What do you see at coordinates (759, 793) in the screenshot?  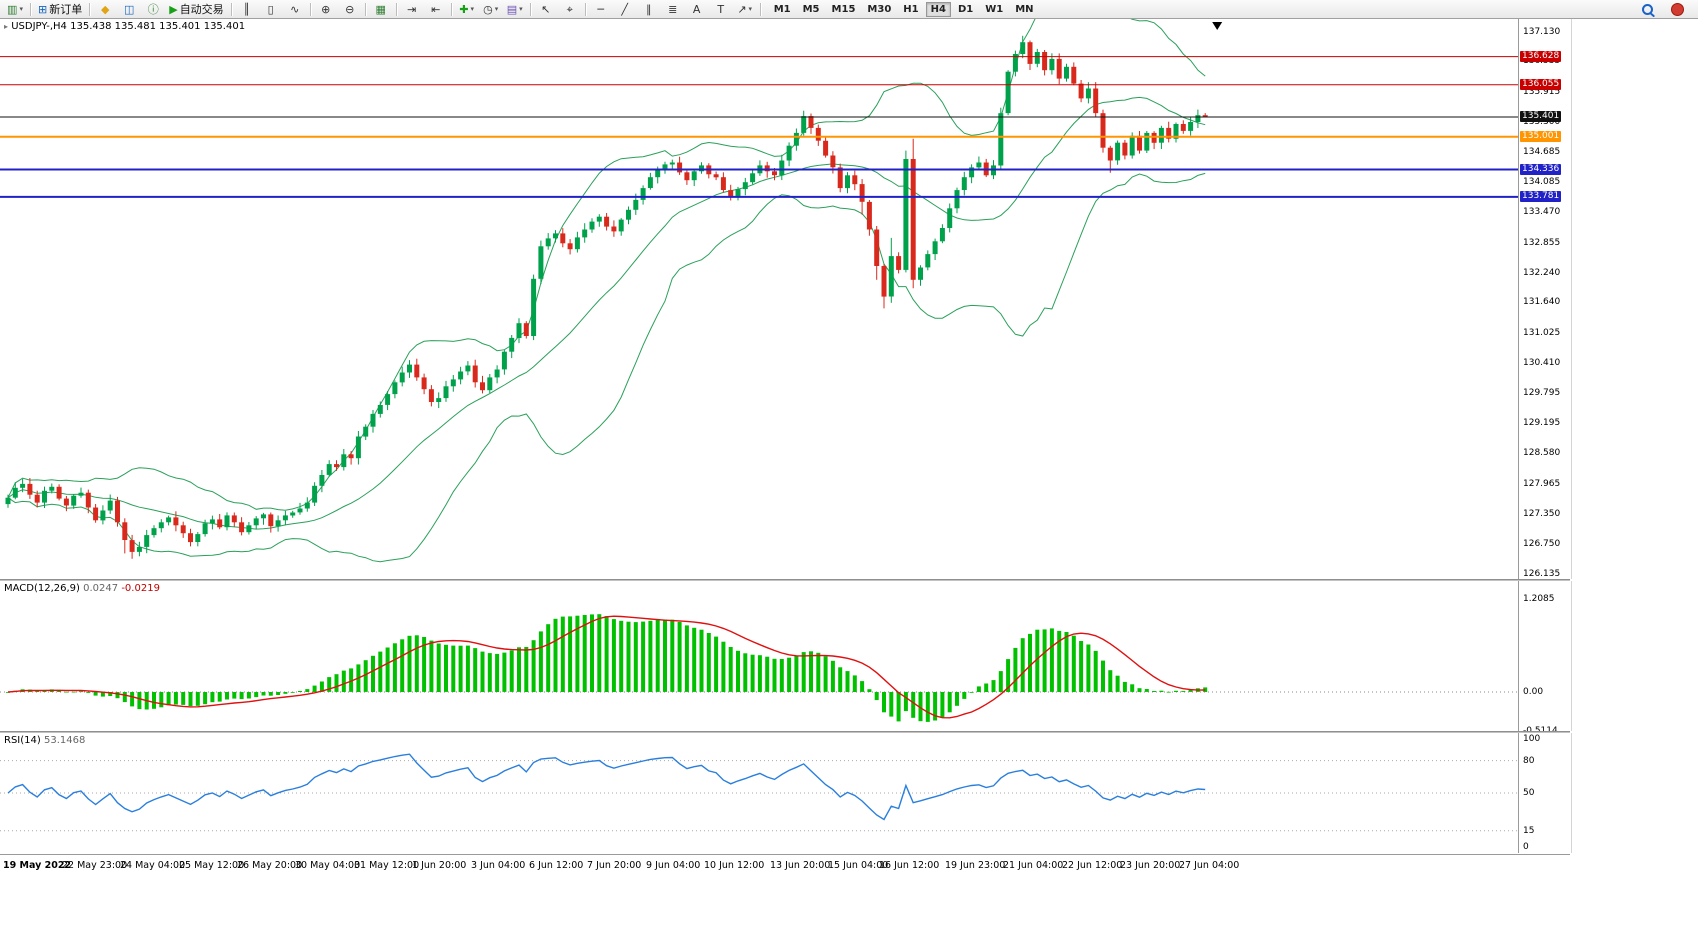 I see `rsi-chart` at bounding box center [759, 793].